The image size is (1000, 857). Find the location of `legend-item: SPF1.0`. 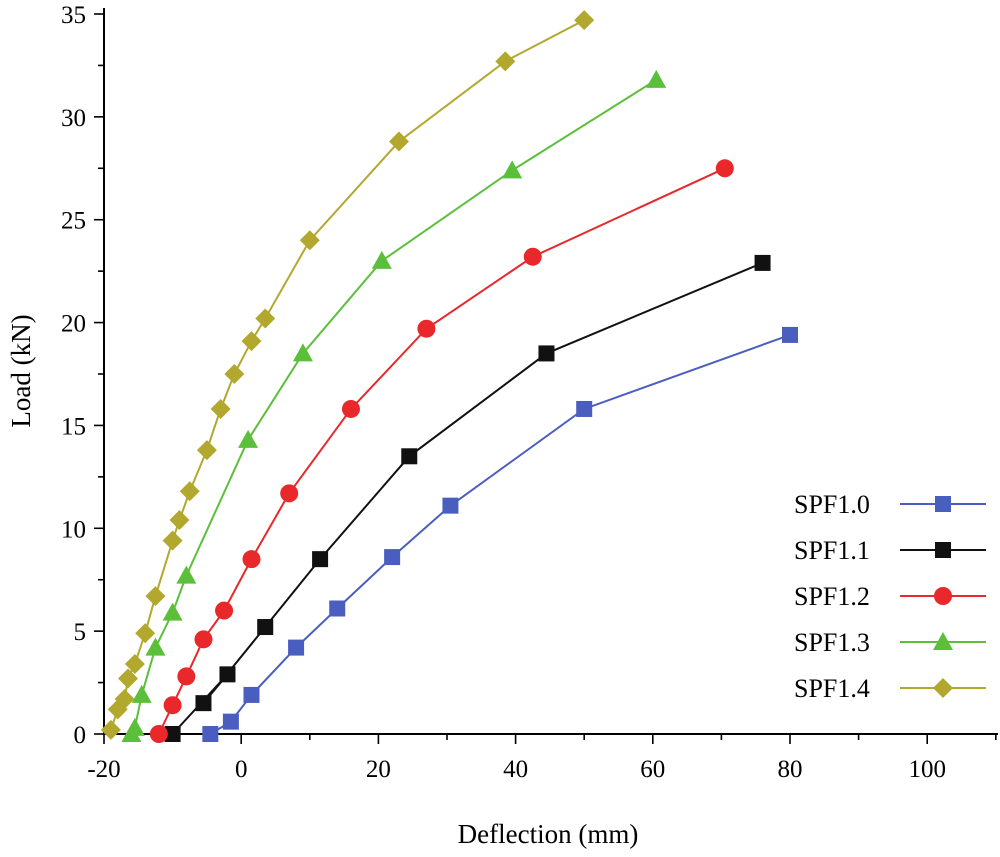

legend-item: SPF1.0 is located at coordinates (890, 504).